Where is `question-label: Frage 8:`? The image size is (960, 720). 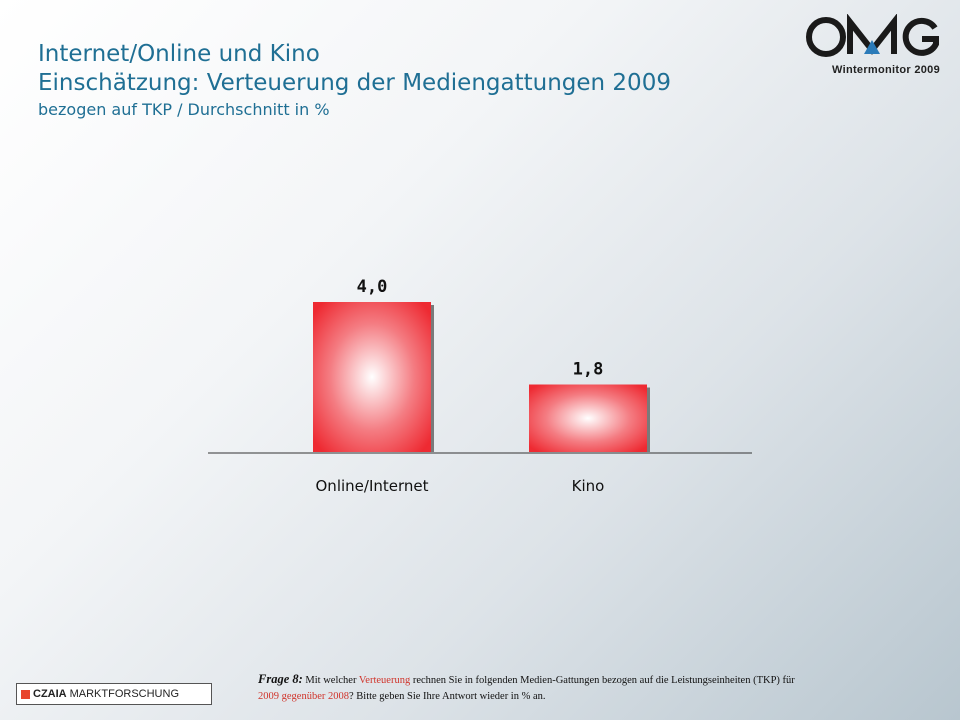 question-label: Frage 8: is located at coordinates (280, 679).